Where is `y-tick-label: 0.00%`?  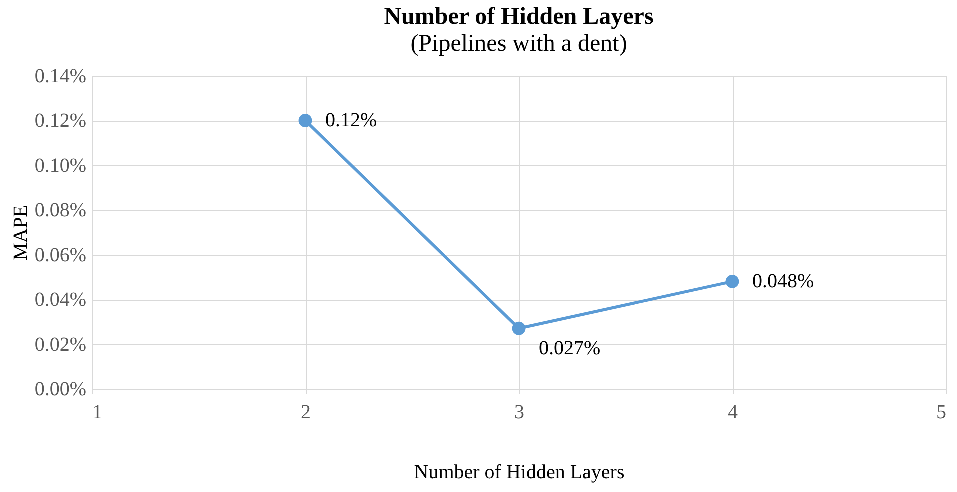
y-tick-label: 0.00% is located at coordinates (60, 389).